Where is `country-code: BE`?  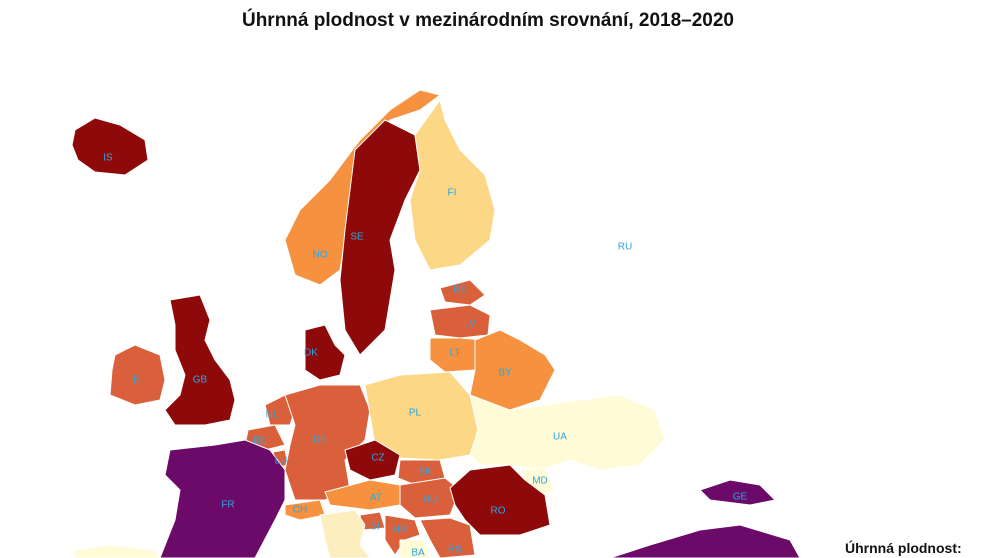
country-code: BE is located at coordinates (260, 441).